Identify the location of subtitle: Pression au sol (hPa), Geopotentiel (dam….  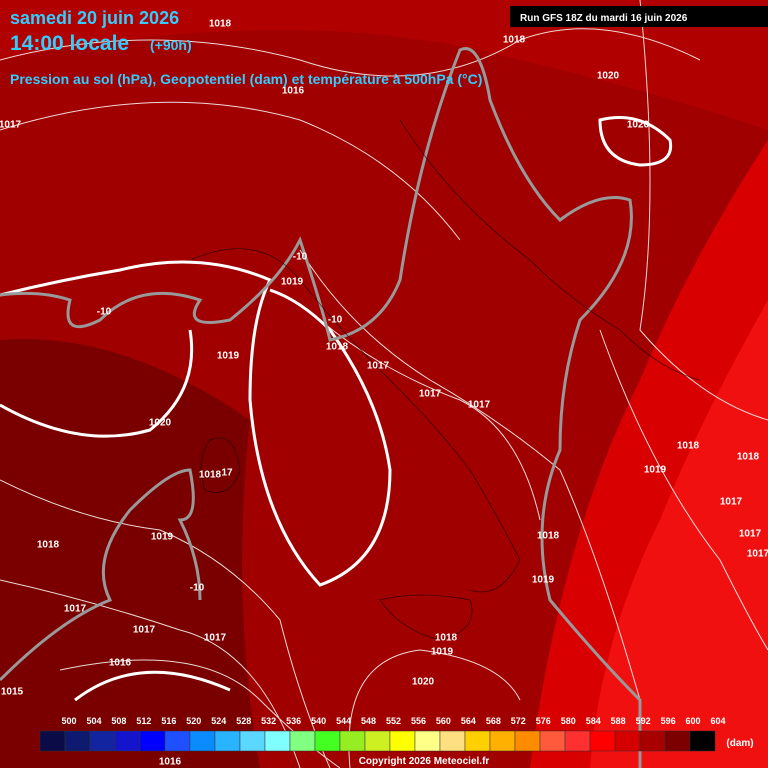
(246, 79).